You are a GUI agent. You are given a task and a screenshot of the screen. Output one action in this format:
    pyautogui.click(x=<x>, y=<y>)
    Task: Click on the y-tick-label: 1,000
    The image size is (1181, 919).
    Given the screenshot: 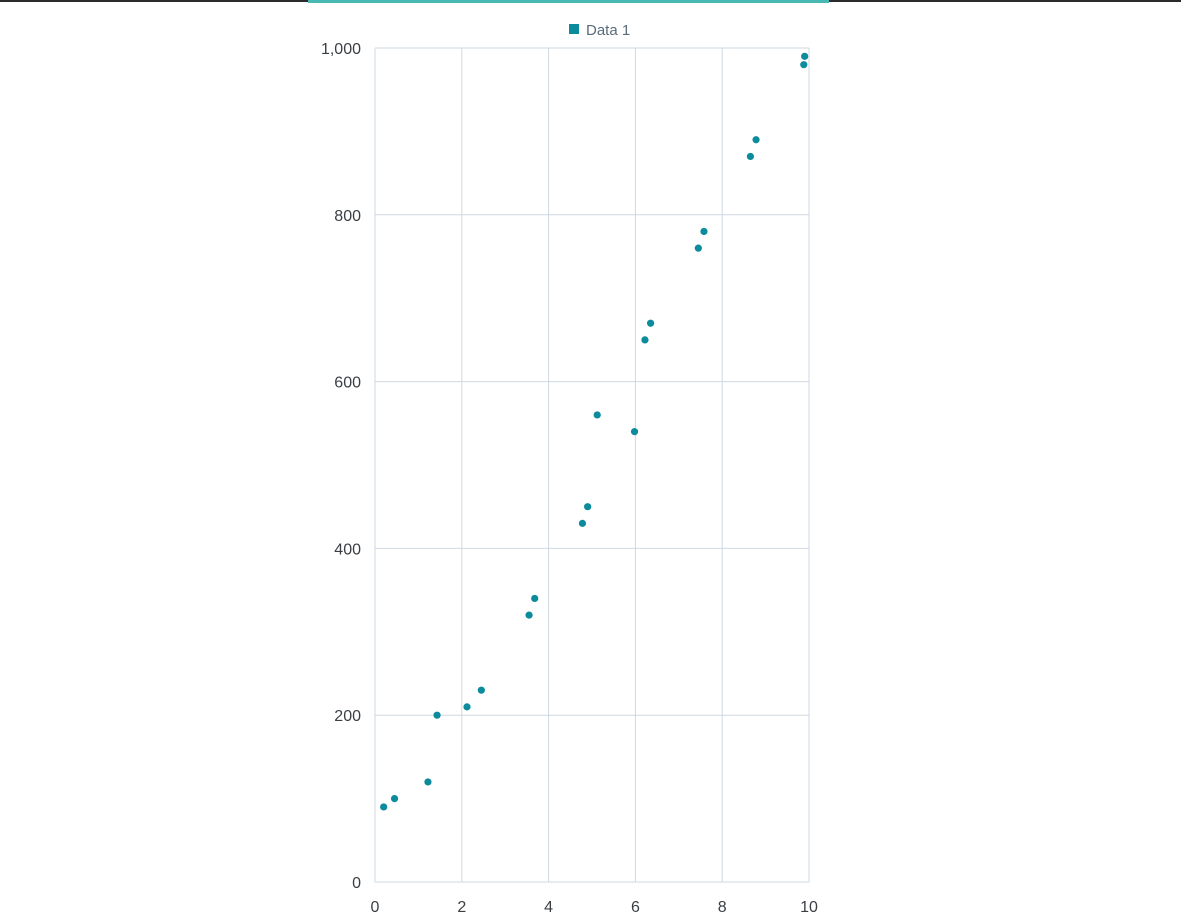 What is the action you would take?
    pyautogui.click(x=341, y=49)
    